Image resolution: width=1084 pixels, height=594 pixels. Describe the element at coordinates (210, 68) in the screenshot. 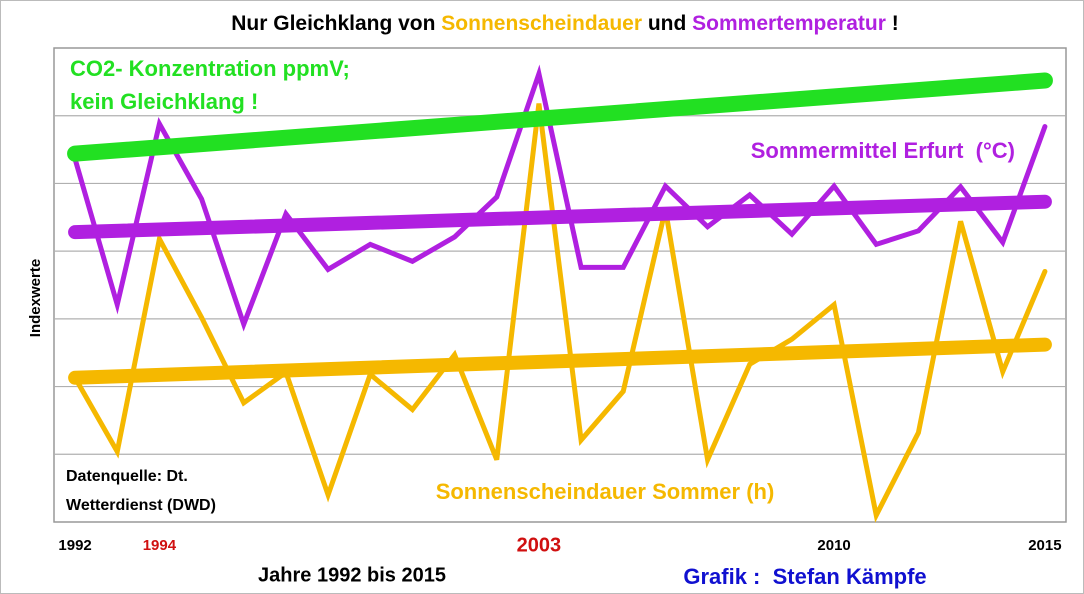

I see `annotation: CO2- Konzentration ppmV;` at that location.